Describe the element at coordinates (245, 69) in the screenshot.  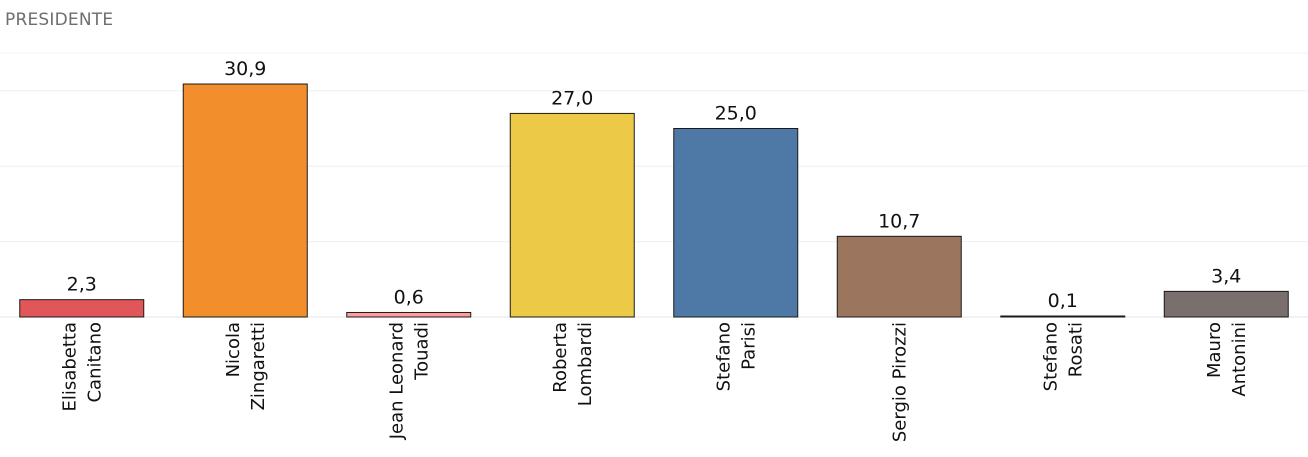
I see `data-label: 30,9` at that location.